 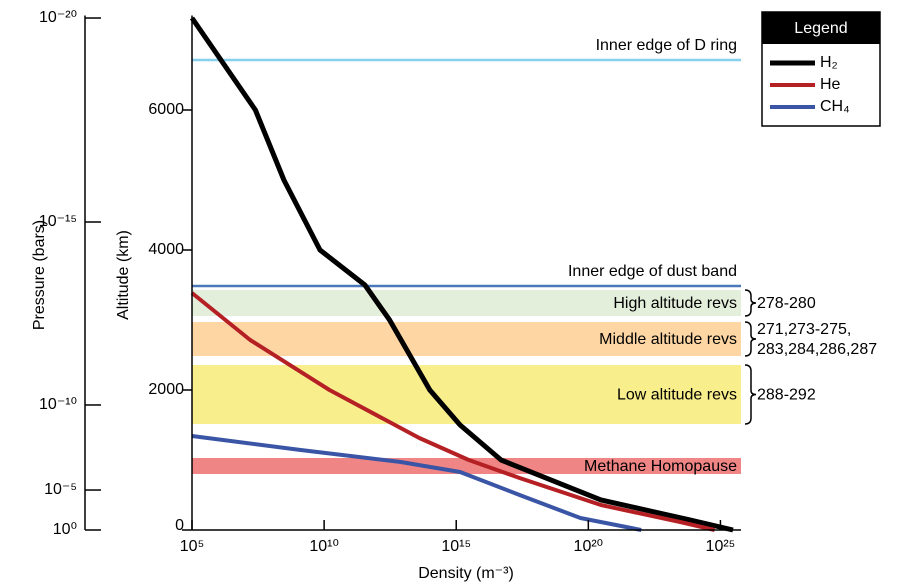 I want to click on legend-title: Legend, so click(x=820, y=28).